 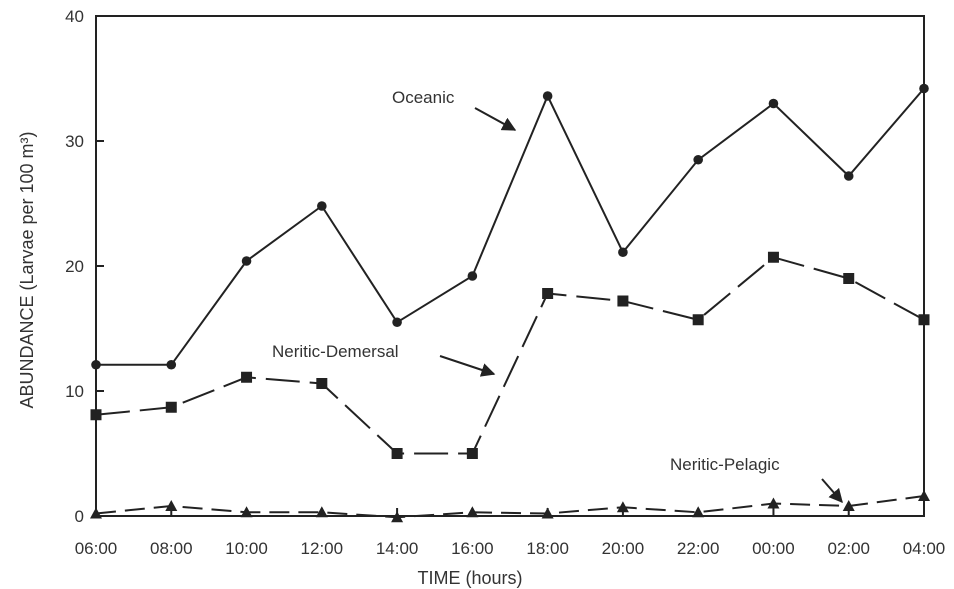 I want to click on x-tick-label: 18:00, so click(x=547, y=548).